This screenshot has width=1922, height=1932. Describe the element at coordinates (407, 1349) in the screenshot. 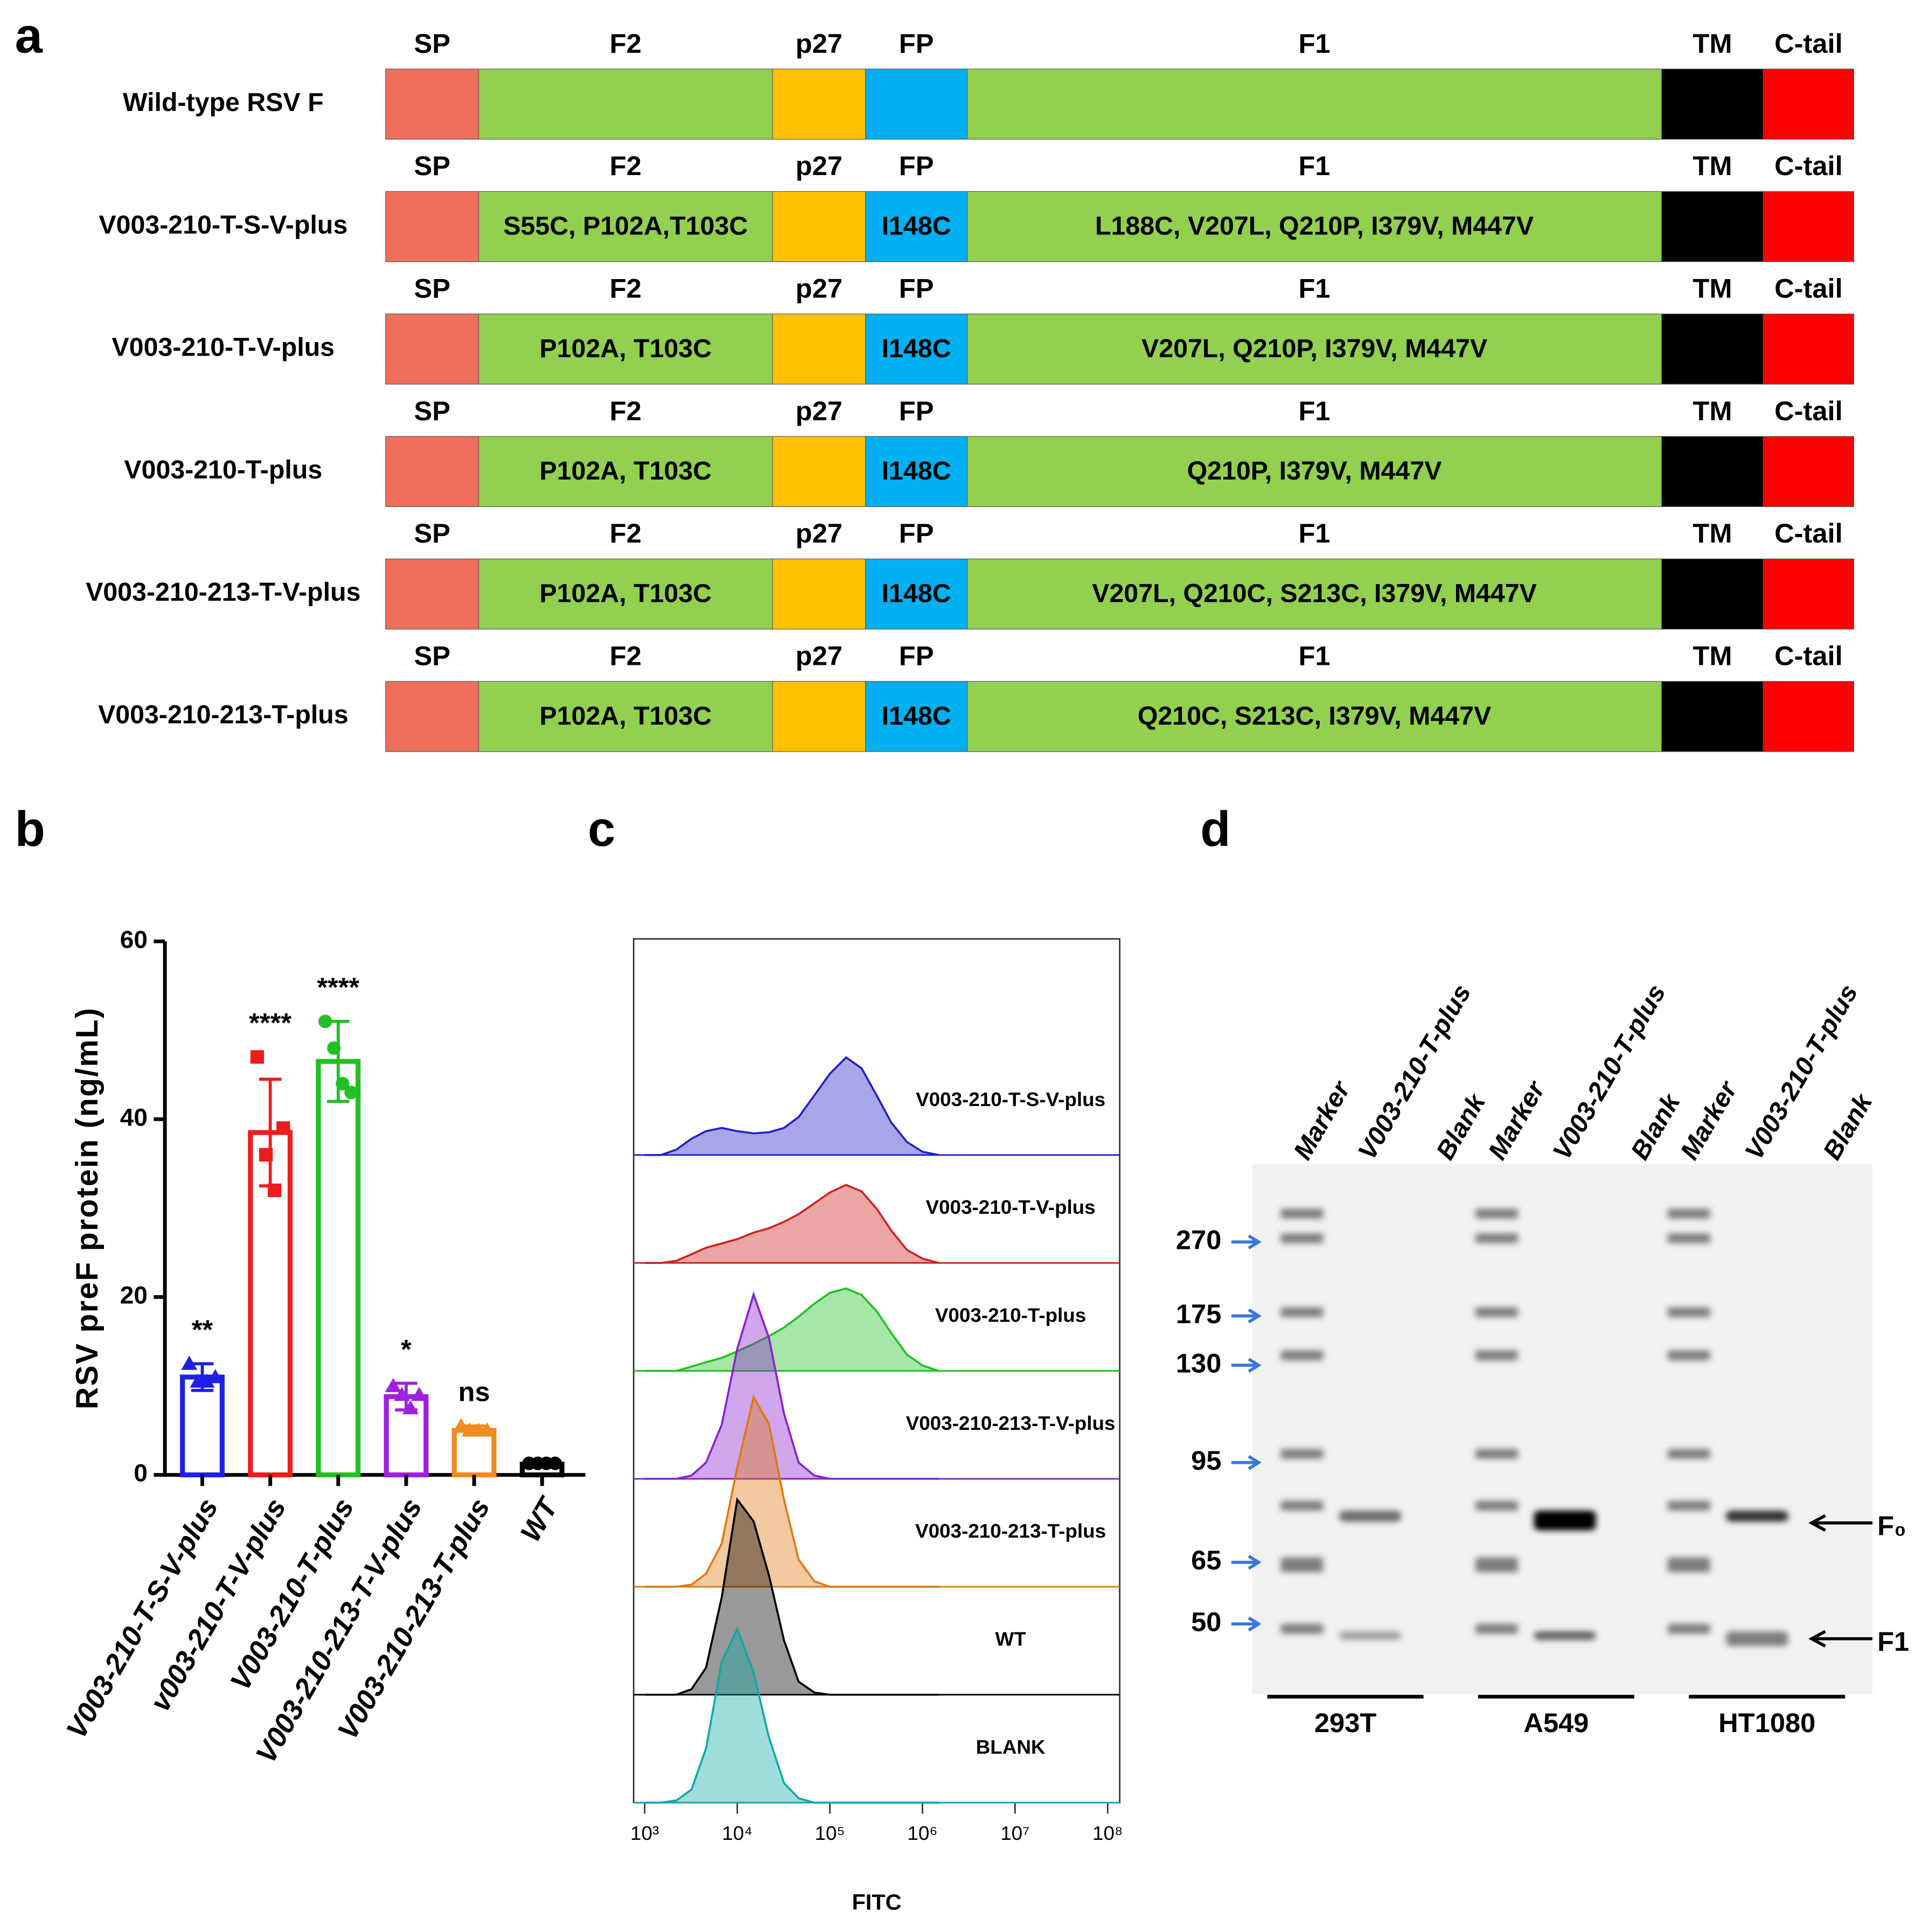

I see `significance-label: *` at that location.